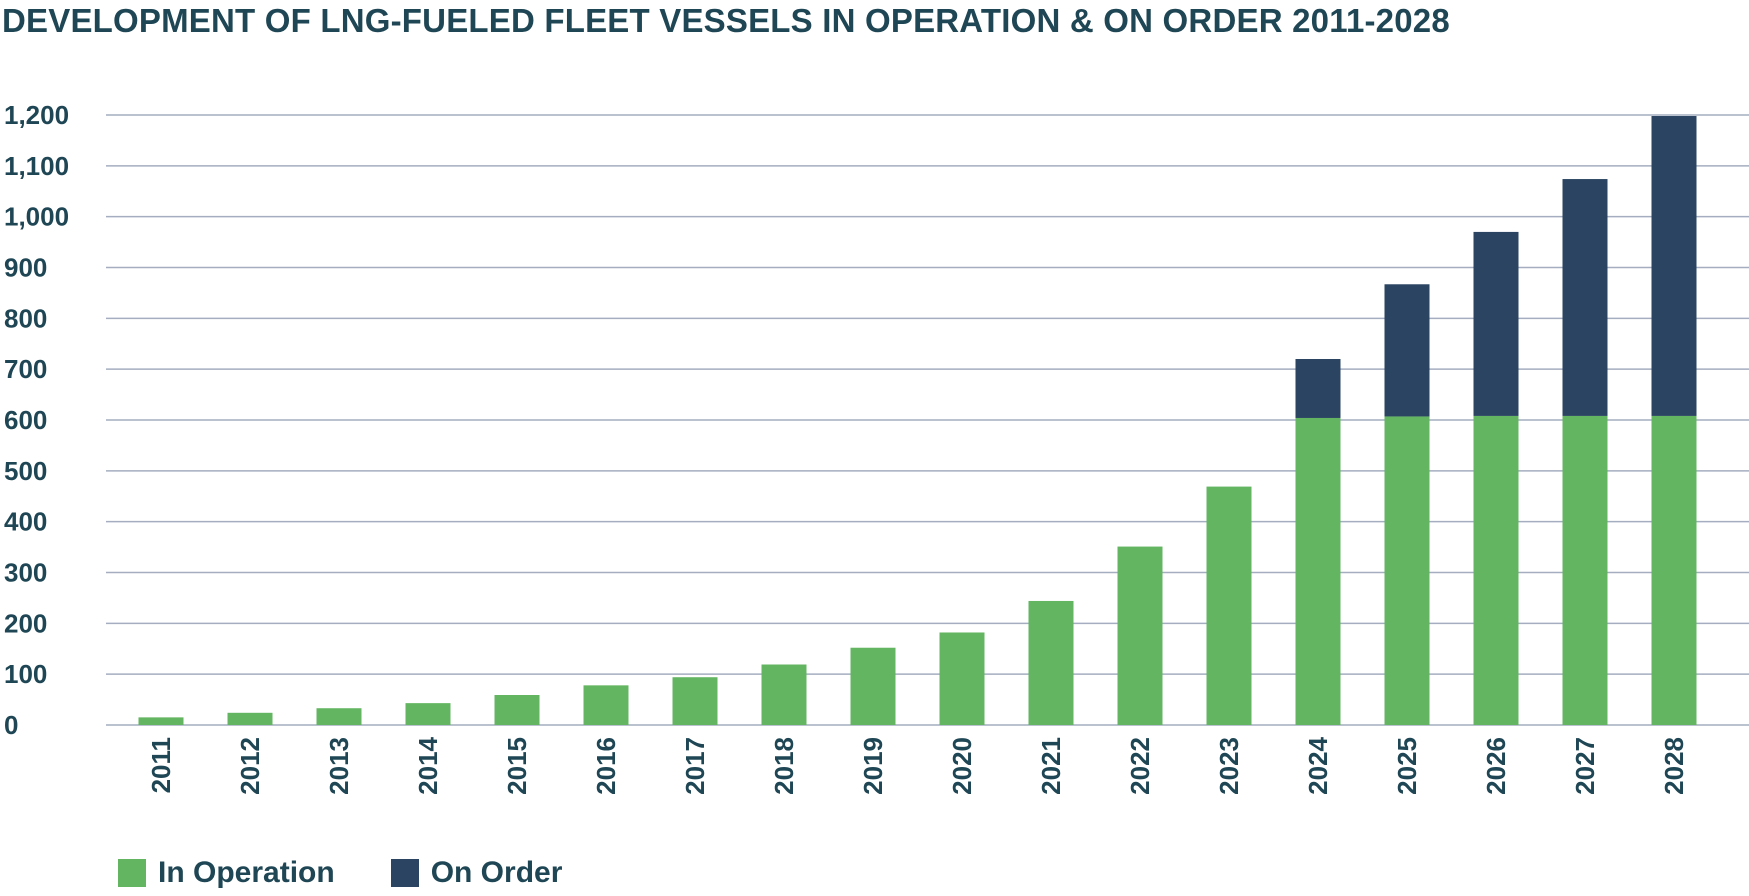  Describe the element at coordinates (368, 873) in the screenshot. I see `legend: In Operation On Order` at that location.